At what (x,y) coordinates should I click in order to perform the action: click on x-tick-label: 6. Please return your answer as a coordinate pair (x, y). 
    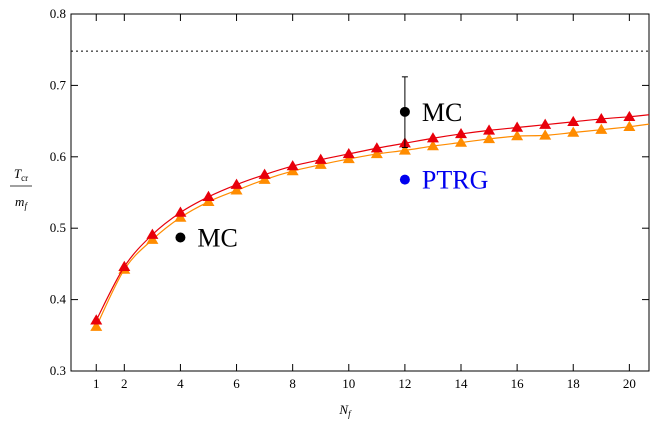
    Looking at the image, I should click on (236, 383).